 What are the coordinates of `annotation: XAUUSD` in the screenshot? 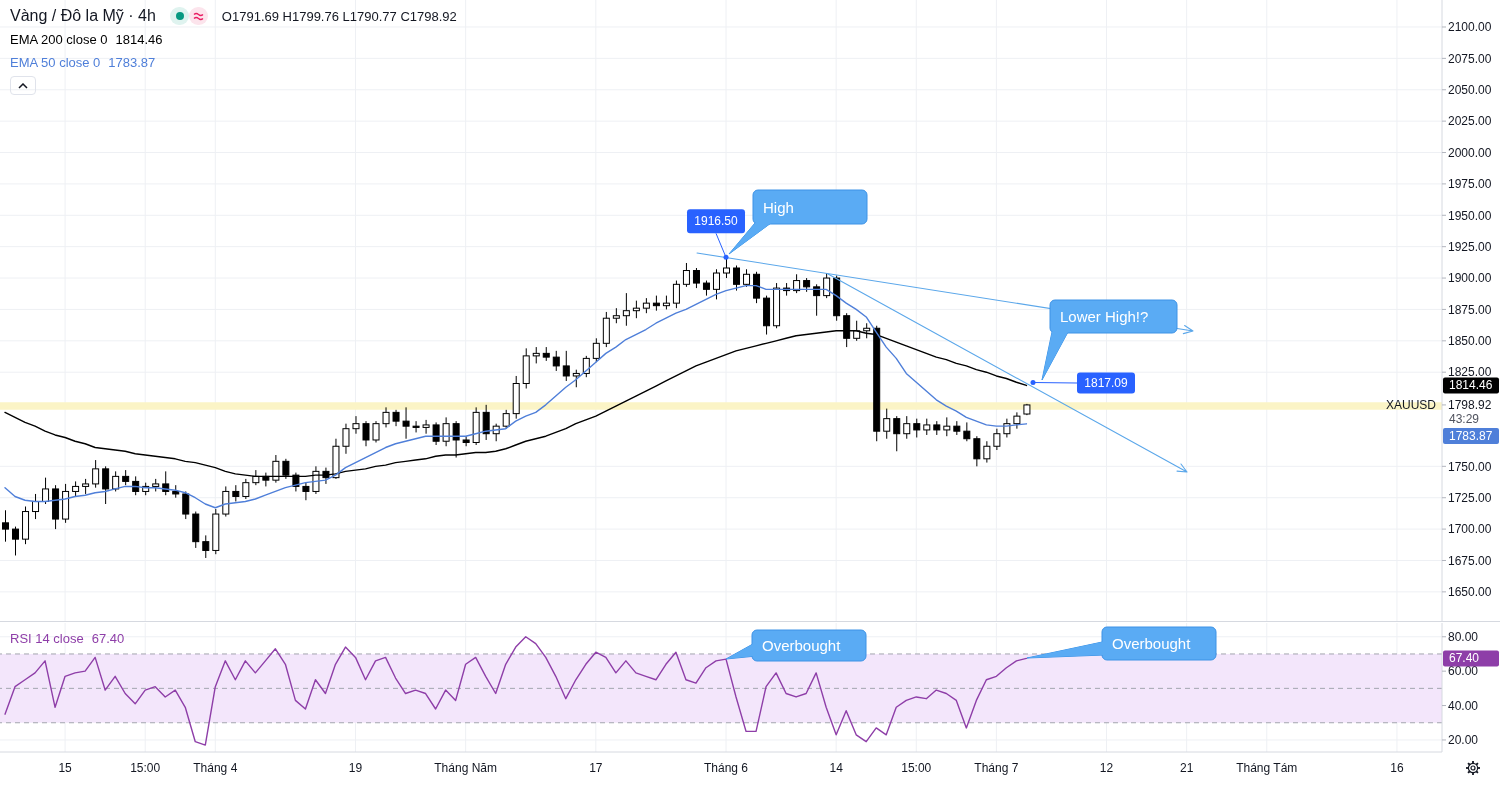 It's located at (1411, 404).